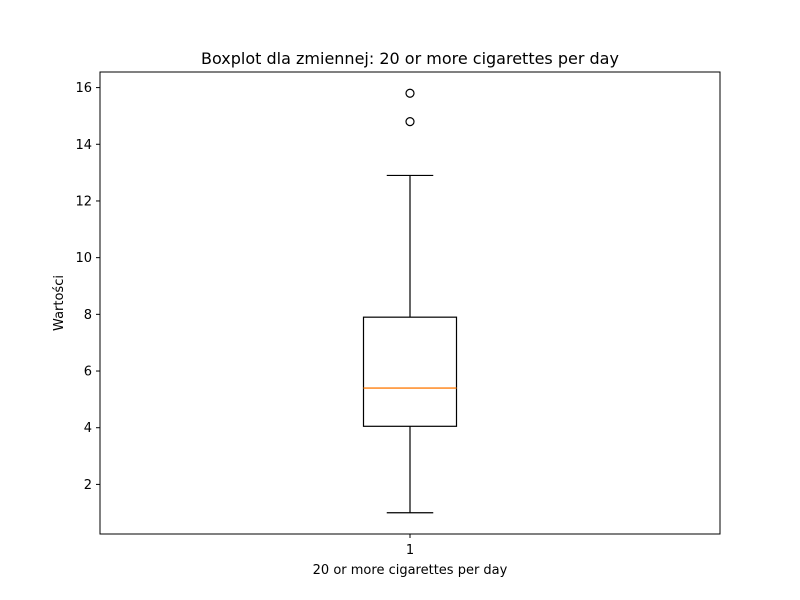 This screenshot has height=600, width=800. I want to click on x-axis-label: 20 or more cigarettes per day, so click(410, 570).